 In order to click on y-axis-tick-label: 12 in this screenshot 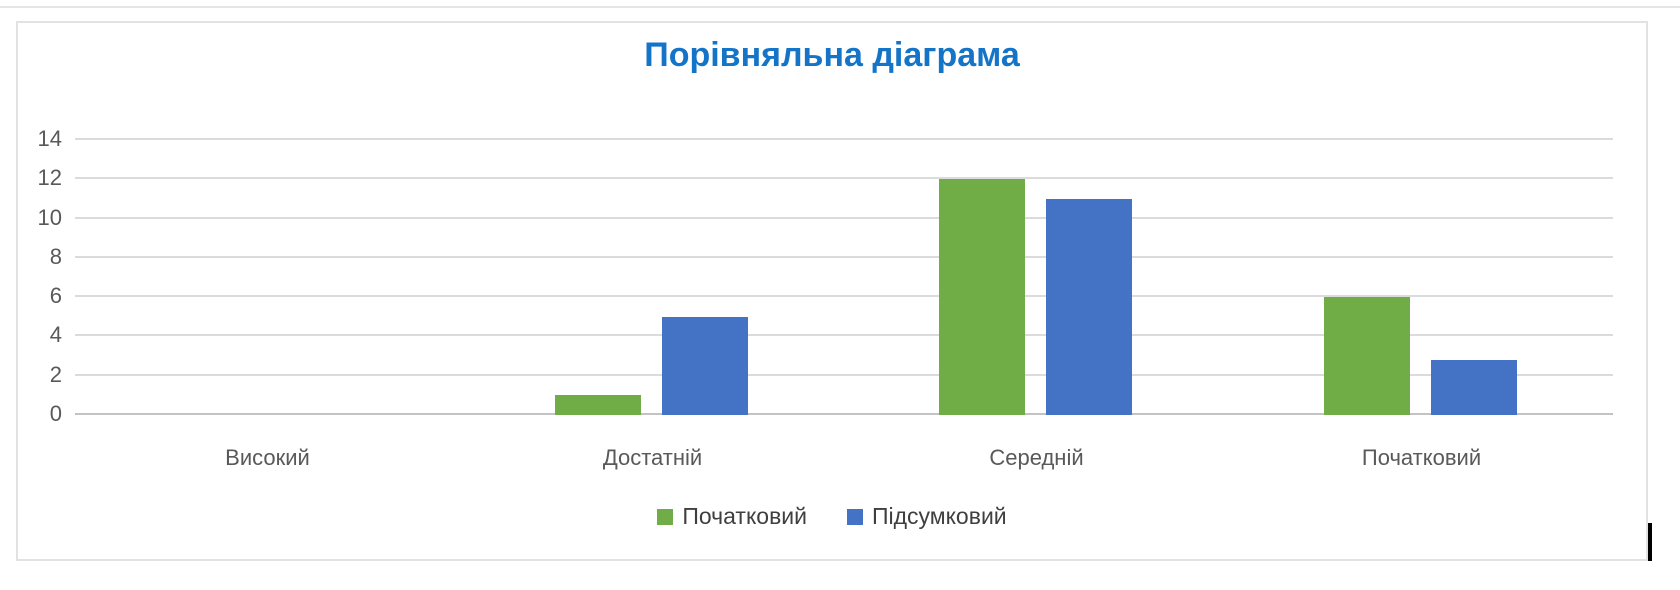, I will do `click(49, 178)`.